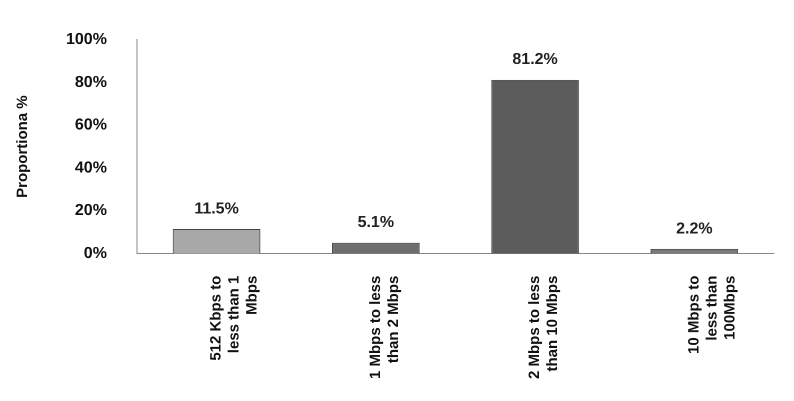 This screenshot has height=401, width=794. Describe the element at coordinates (90, 211) in the screenshot. I see `y-tick-label: 20%` at that location.